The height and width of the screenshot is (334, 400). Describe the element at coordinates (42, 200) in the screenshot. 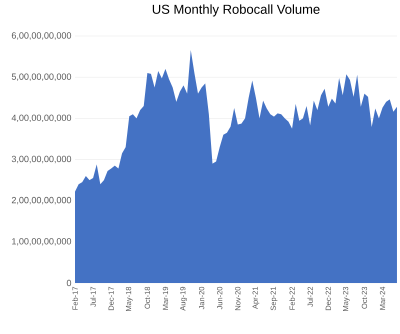

I see `y-tick-label: 2,00,00,00,000` at that location.